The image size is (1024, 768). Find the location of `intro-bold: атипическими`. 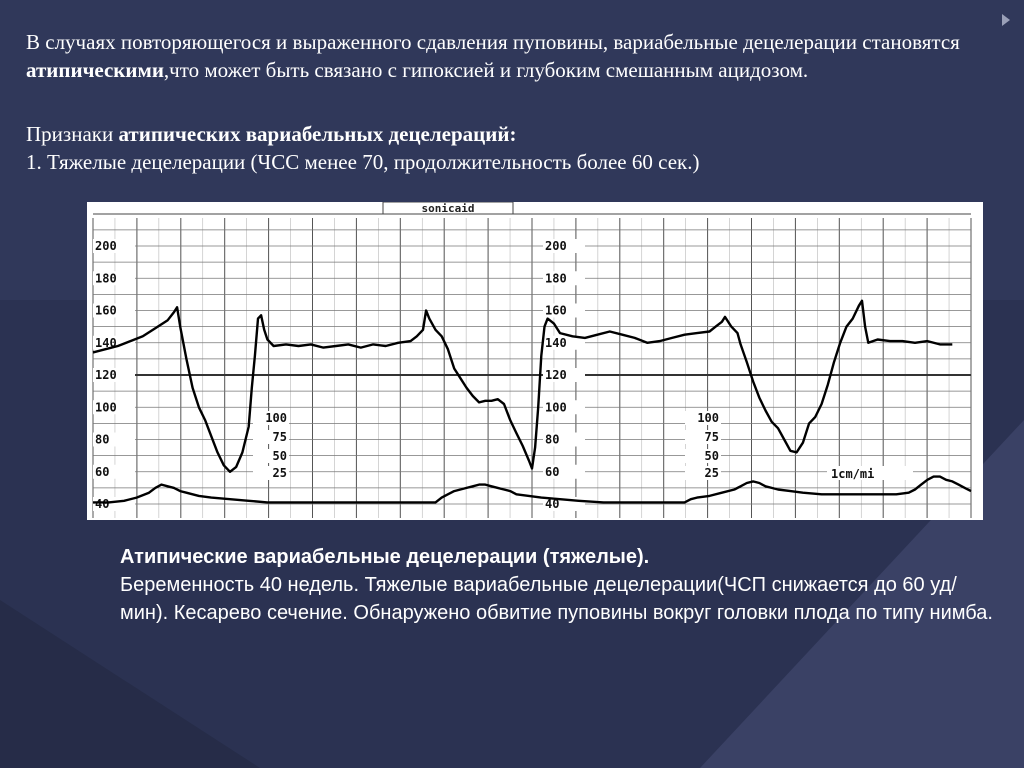

intro-bold: атипическими is located at coordinates (95, 70).